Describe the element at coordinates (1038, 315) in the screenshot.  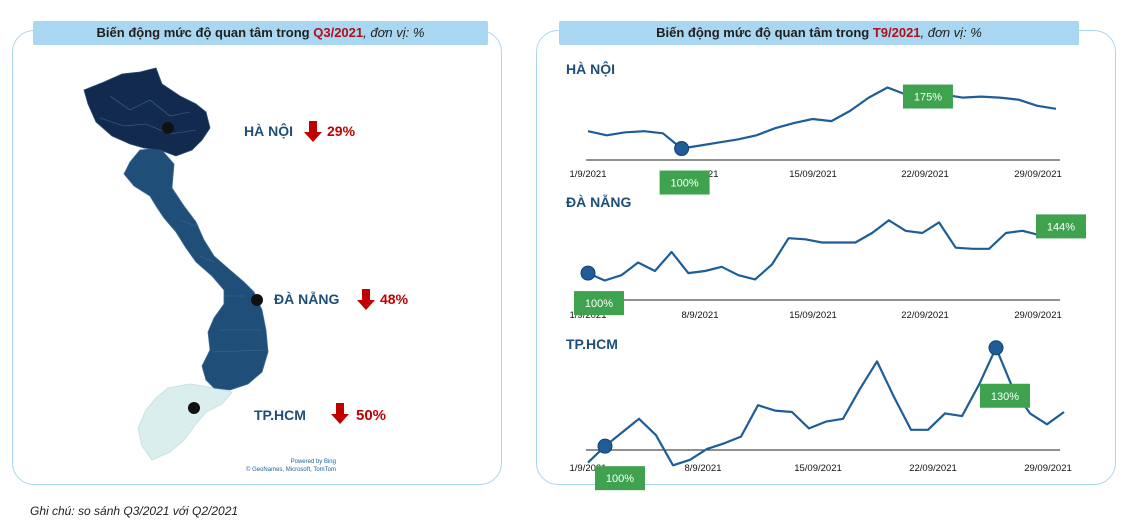
I see `x-tick-label-1-4: 29/09/2021` at that location.